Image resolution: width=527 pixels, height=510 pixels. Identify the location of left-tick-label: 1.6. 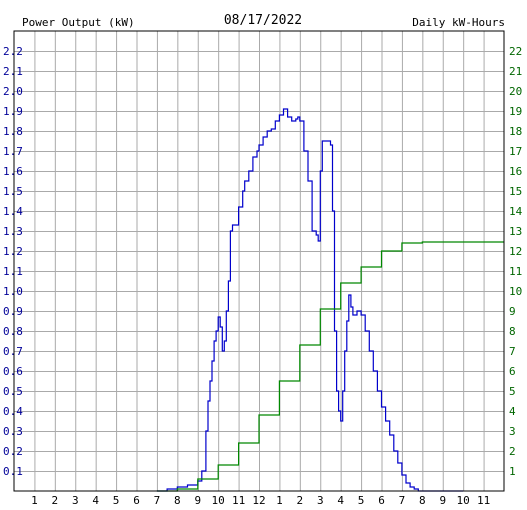
(13, 171).